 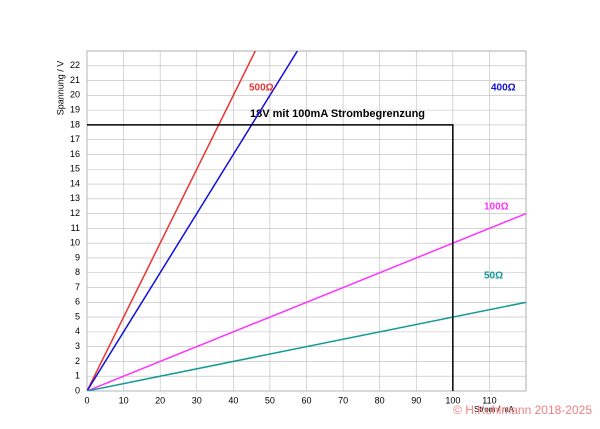 What do you see at coordinates (452, 400) in the screenshot?
I see `x-tick-label: 100` at bounding box center [452, 400].